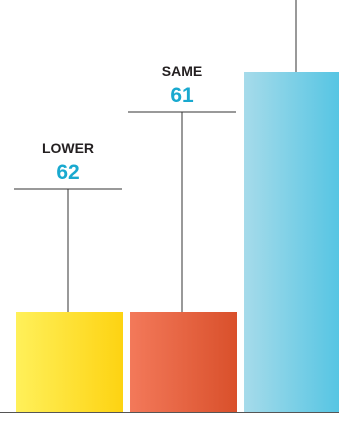  Describe the element at coordinates (182, 71) in the screenshot. I see `category-label: SAME` at that location.